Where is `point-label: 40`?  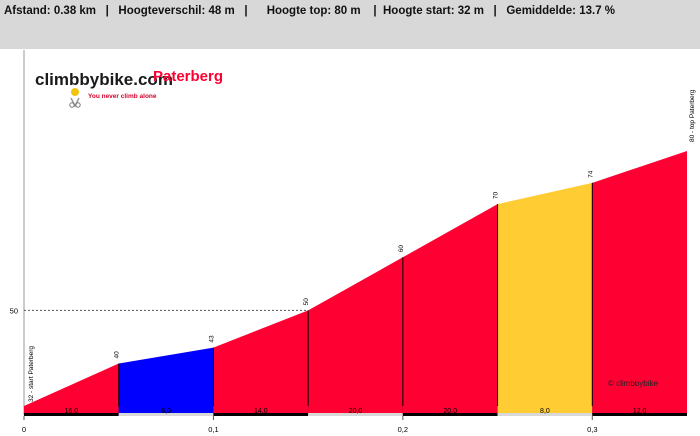 point-label: 40 is located at coordinates (117, 355).